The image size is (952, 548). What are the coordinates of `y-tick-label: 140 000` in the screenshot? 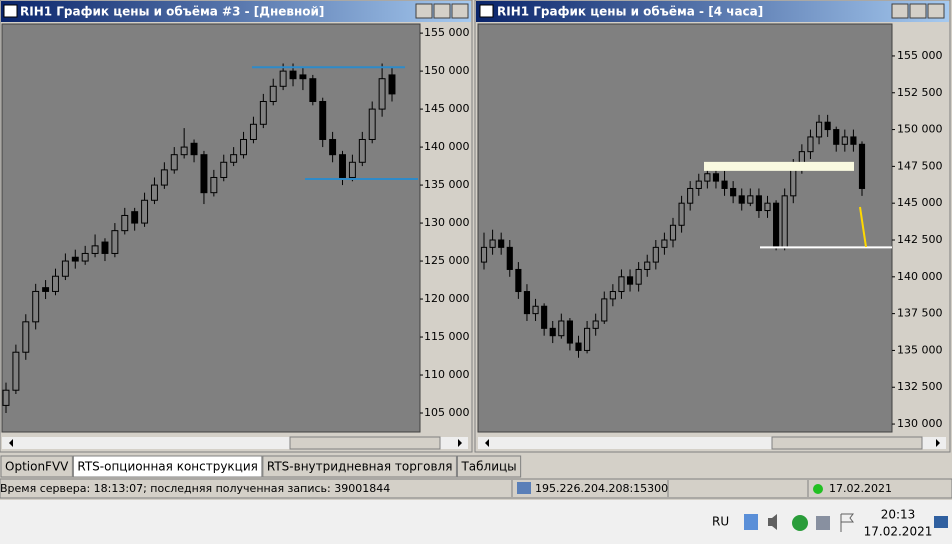 It's located at (920, 276).